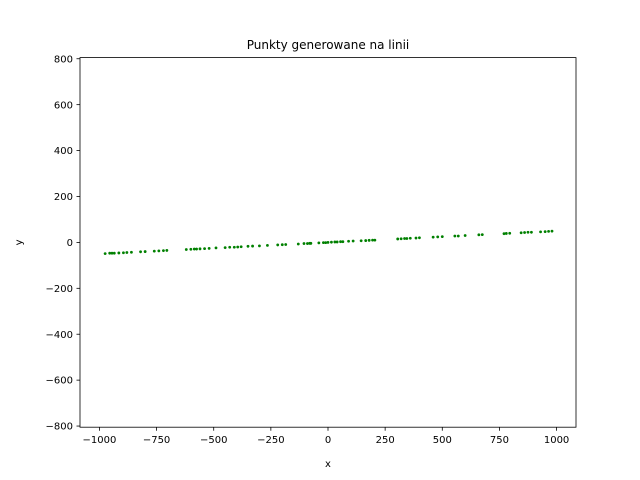  What do you see at coordinates (213, 440) in the screenshot?
I see `x-tick-label: −500` at bounding box center [213, 440].